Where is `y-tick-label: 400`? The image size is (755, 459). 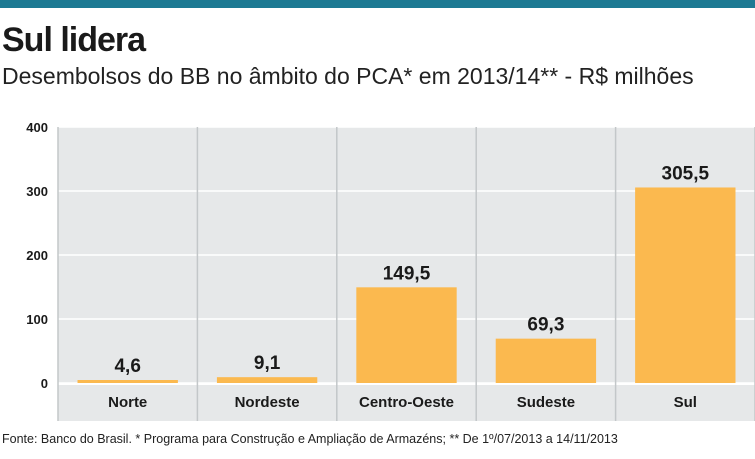 y-tick-label: 400 is located at coordinates (37, 127).